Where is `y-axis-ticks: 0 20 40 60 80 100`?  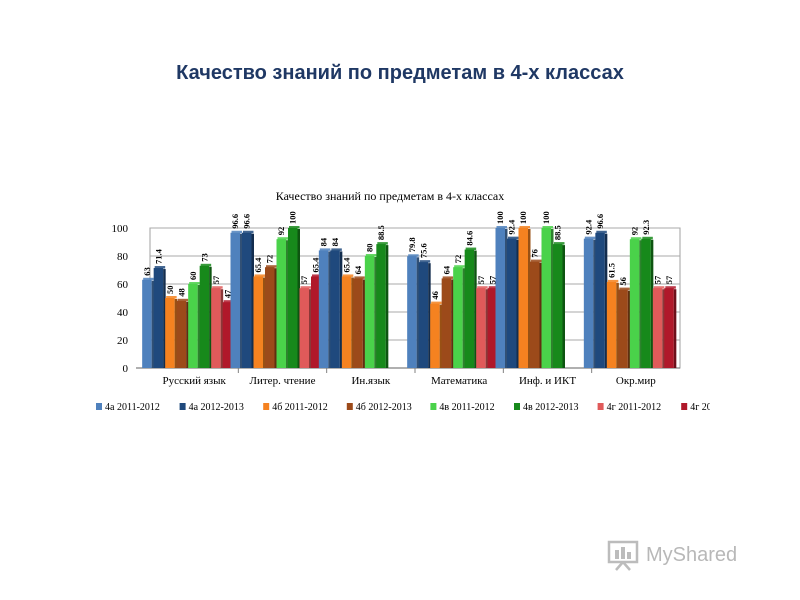
y-axis-ticks: 0 20 40 60 80 100 is located at coordinates (120, 299).